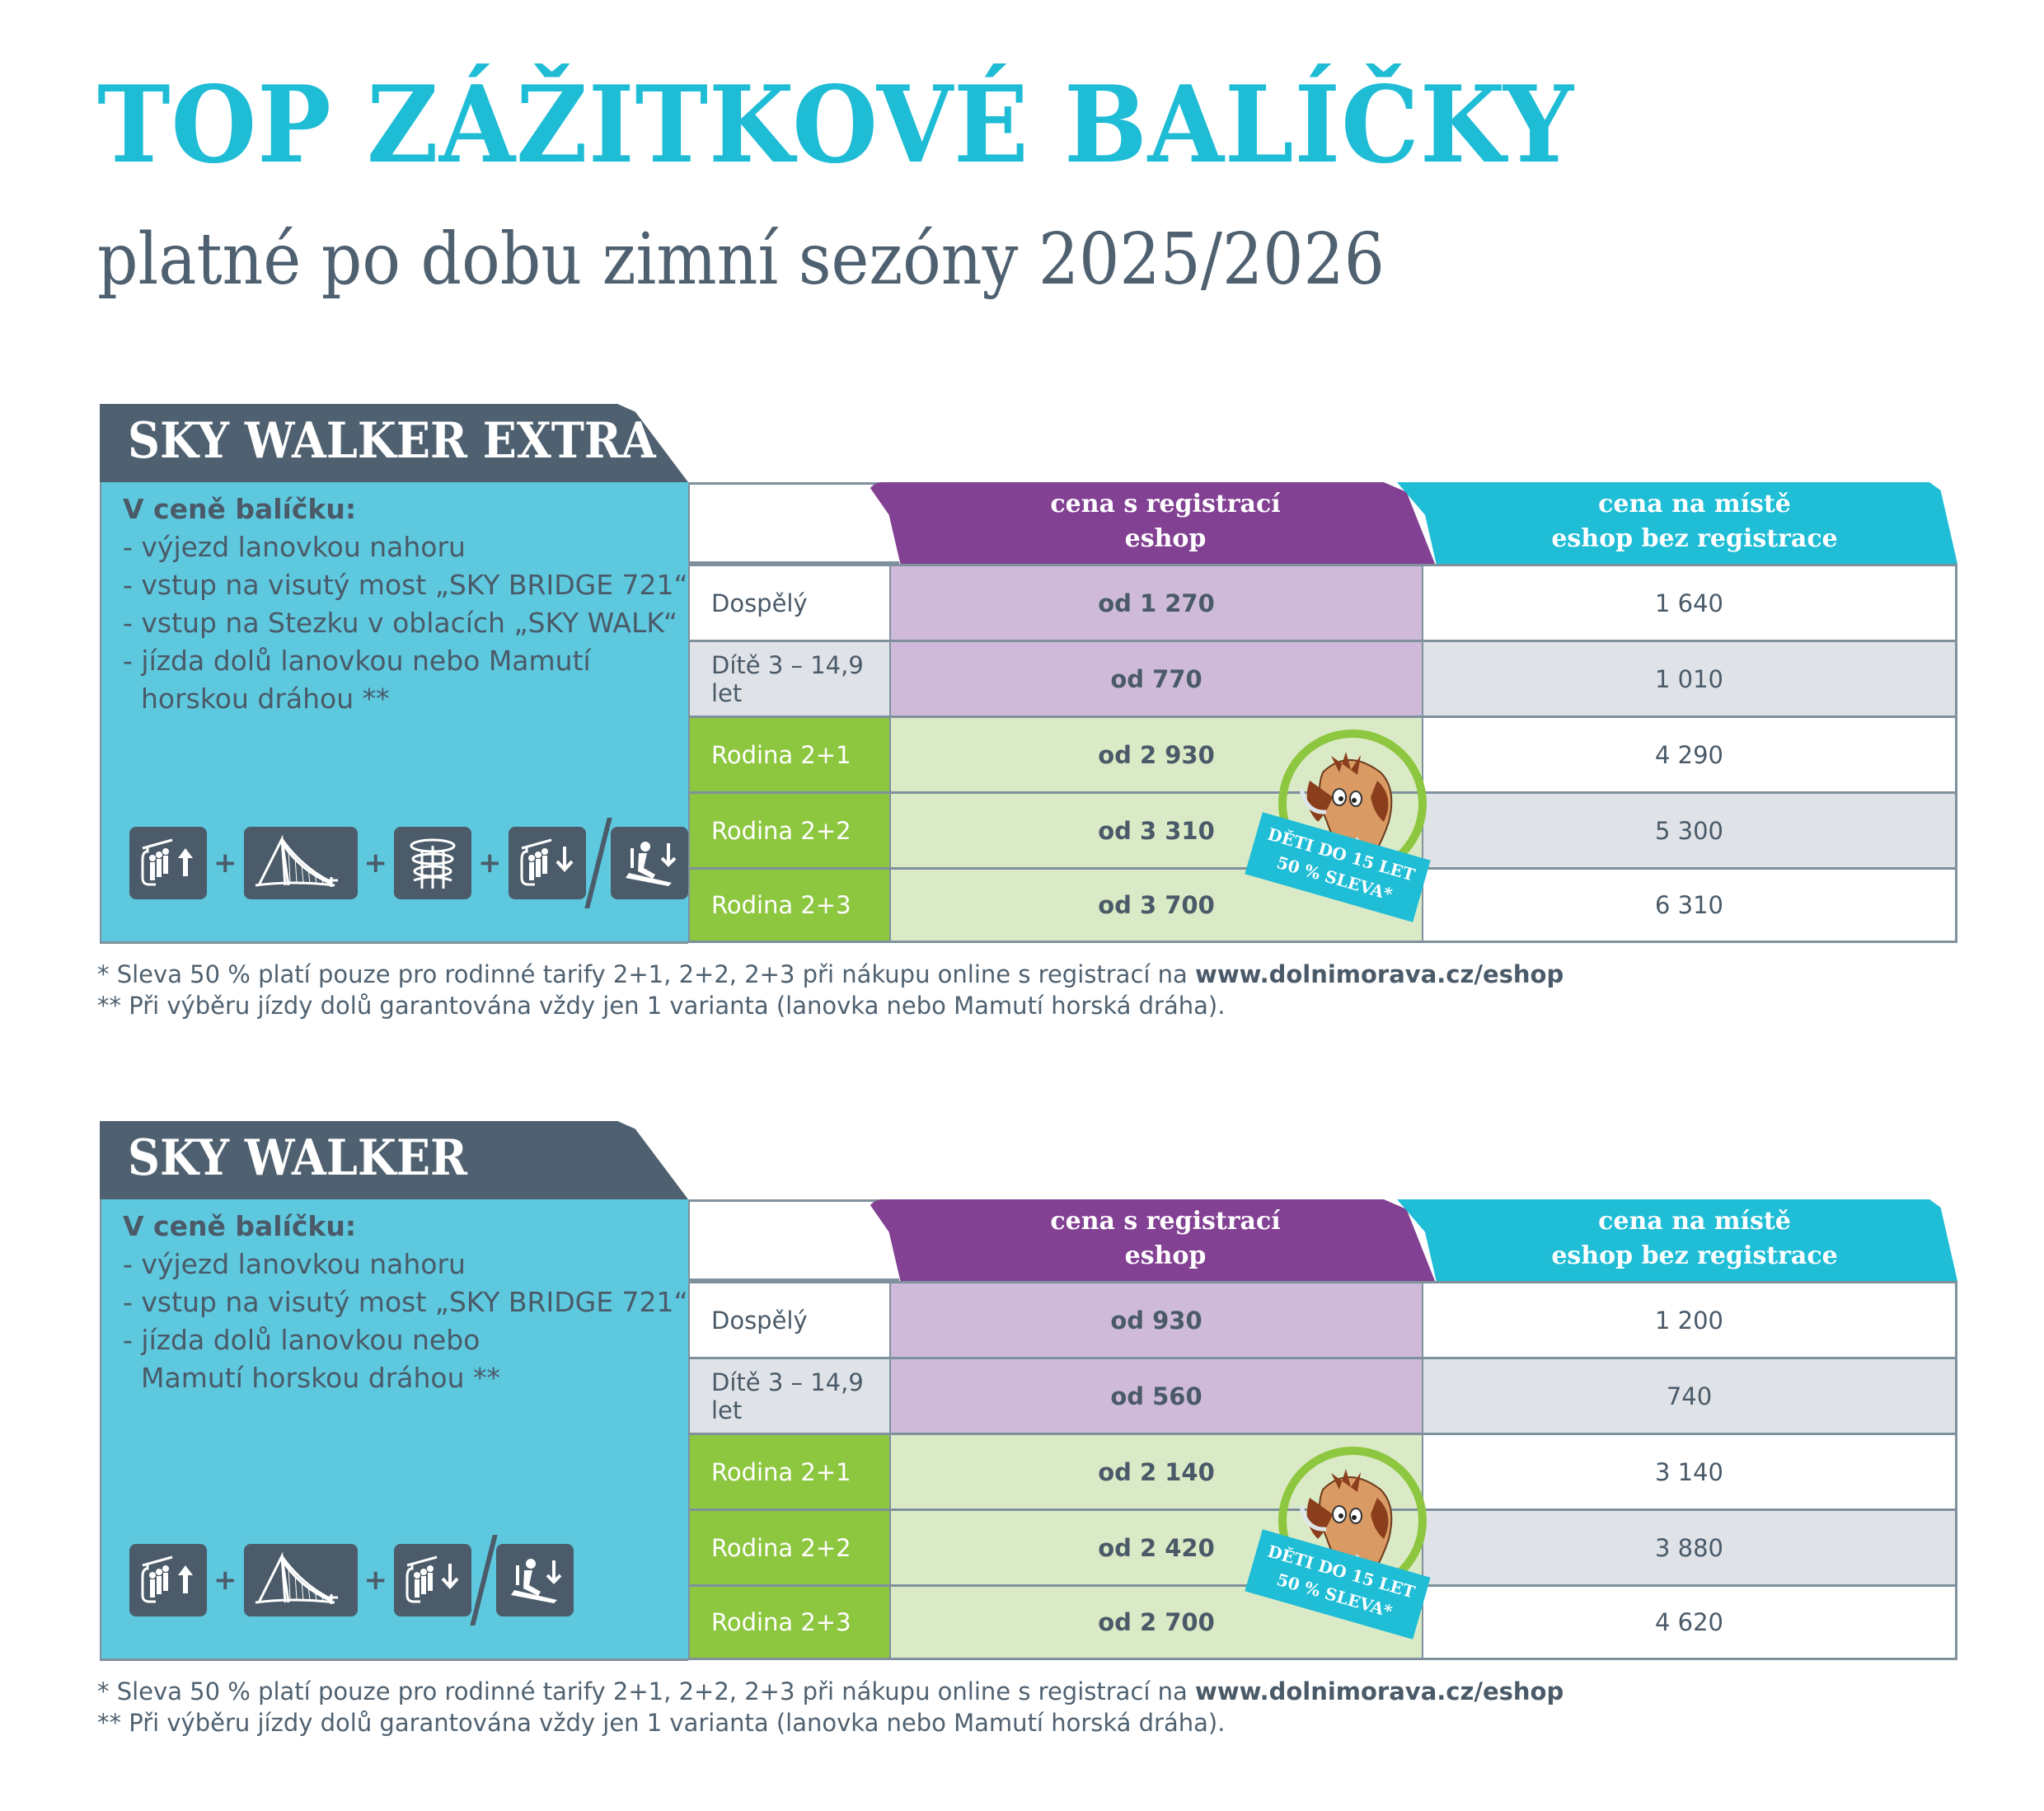 This screenshot has height=1811, width=2044. What do you see at coordinates (741, 259) in the screenshot?
I see `page-subtitle: platné po dobu zimní sezóny 2025/2026` at bounding box center [741, 259].